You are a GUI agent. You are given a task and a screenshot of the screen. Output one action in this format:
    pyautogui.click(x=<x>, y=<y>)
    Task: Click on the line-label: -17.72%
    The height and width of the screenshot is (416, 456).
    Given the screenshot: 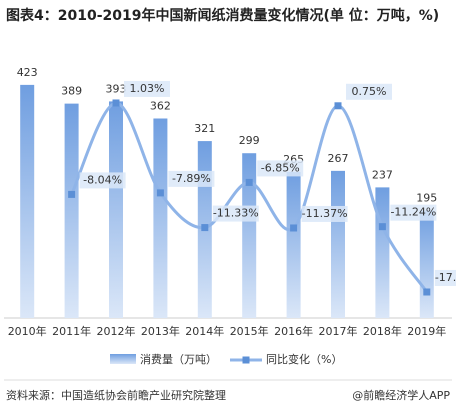 What is the action you would take?
    pyautogui.click(x=445, y=277)
    